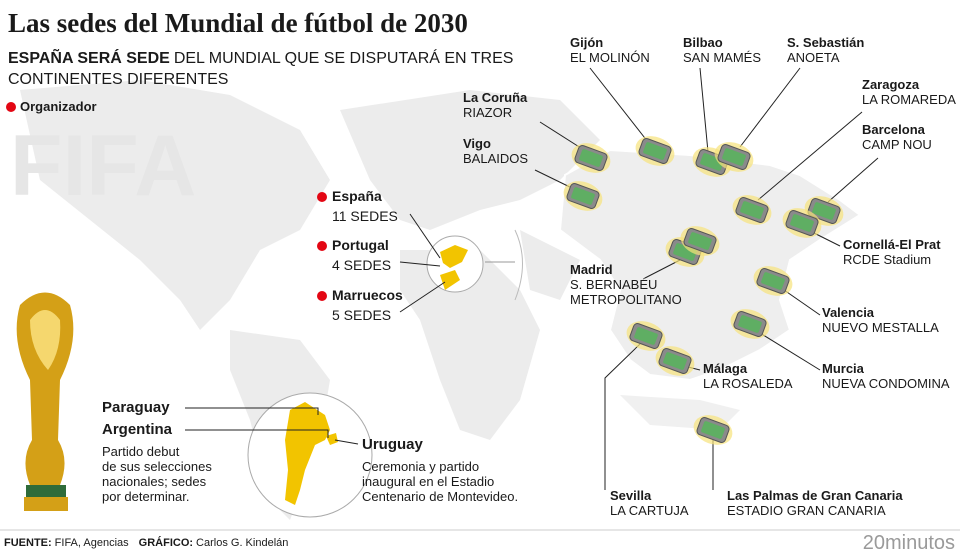  I want to click on stadium-name: NUEVA CONDOMINA, so click(886, 383).